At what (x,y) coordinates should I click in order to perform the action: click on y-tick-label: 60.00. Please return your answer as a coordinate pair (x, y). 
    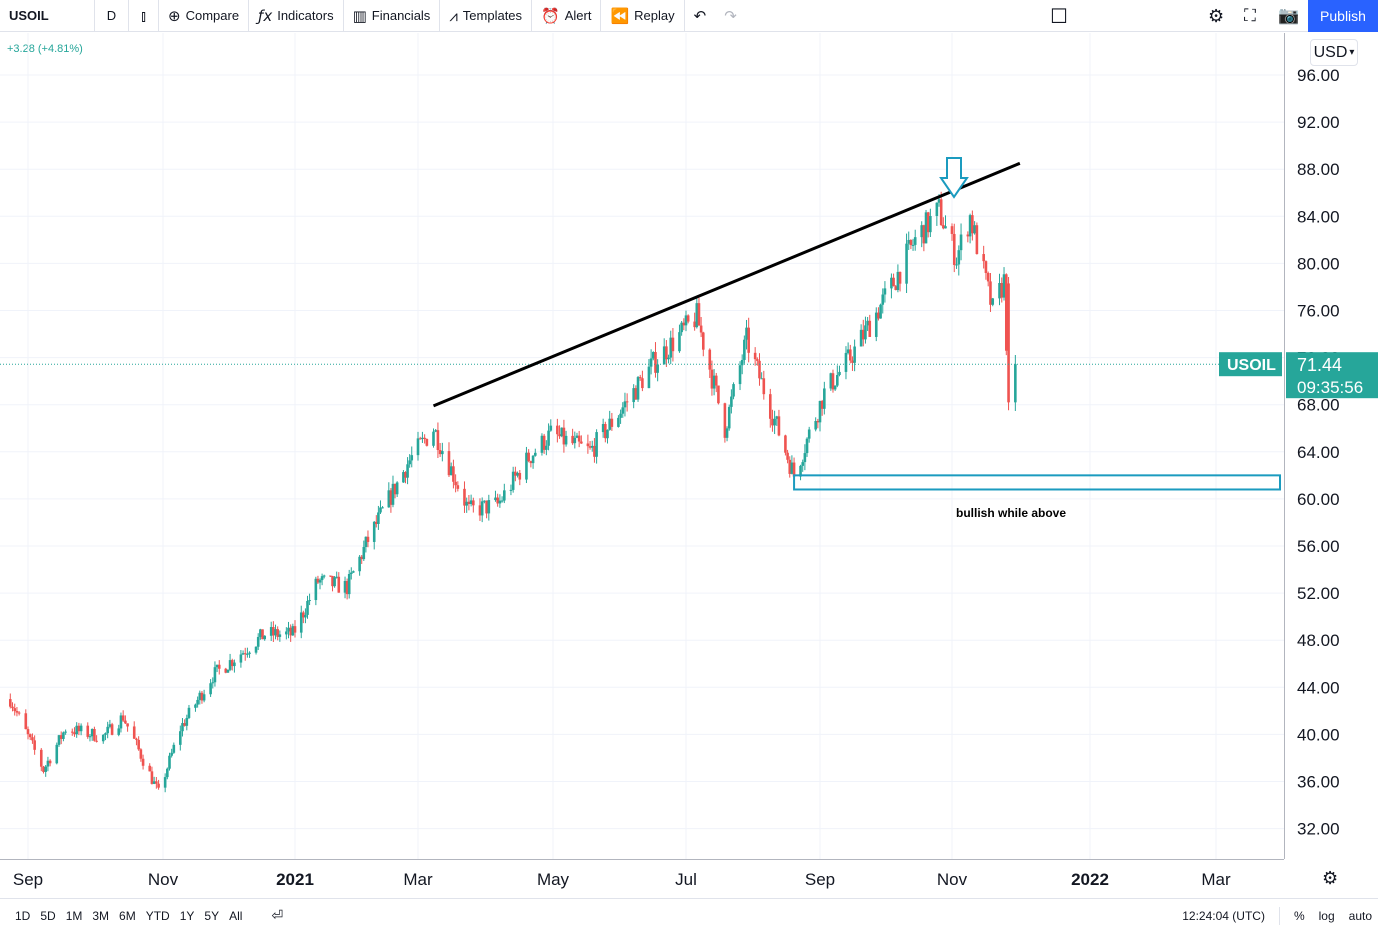
    Looking at the image, I should click on (1318, 499).